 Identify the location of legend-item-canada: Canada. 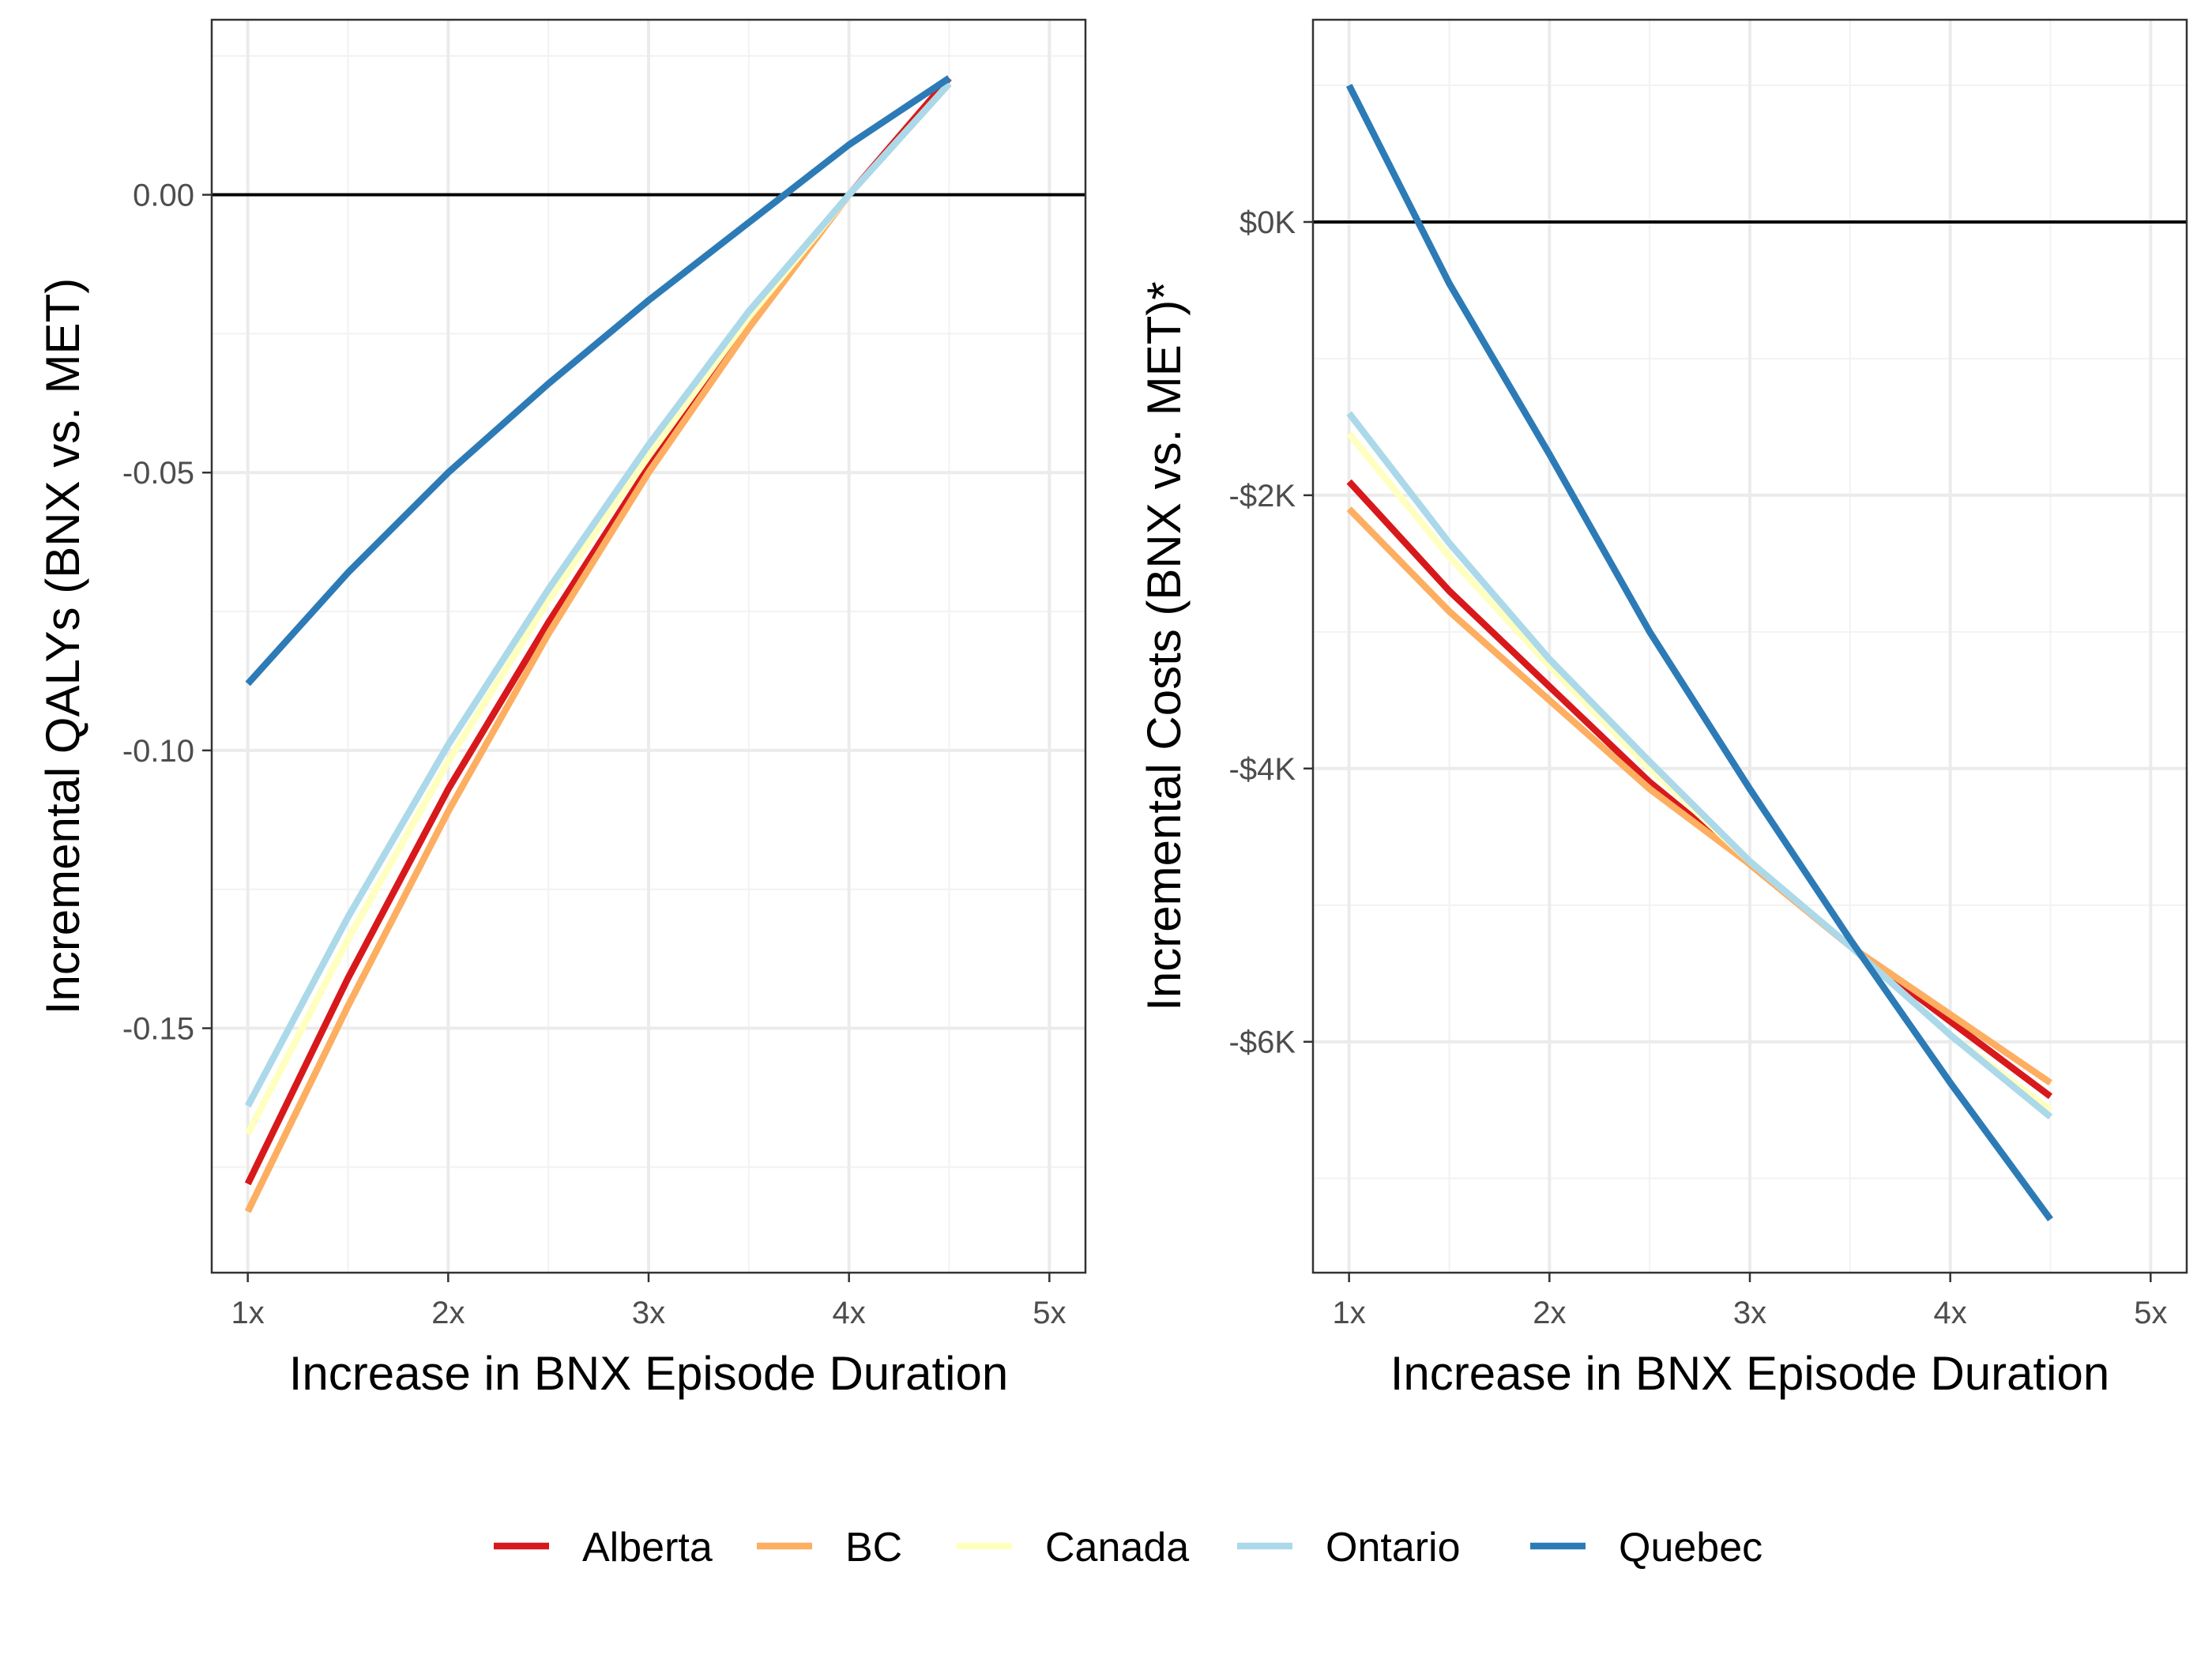
(1073, 1548).